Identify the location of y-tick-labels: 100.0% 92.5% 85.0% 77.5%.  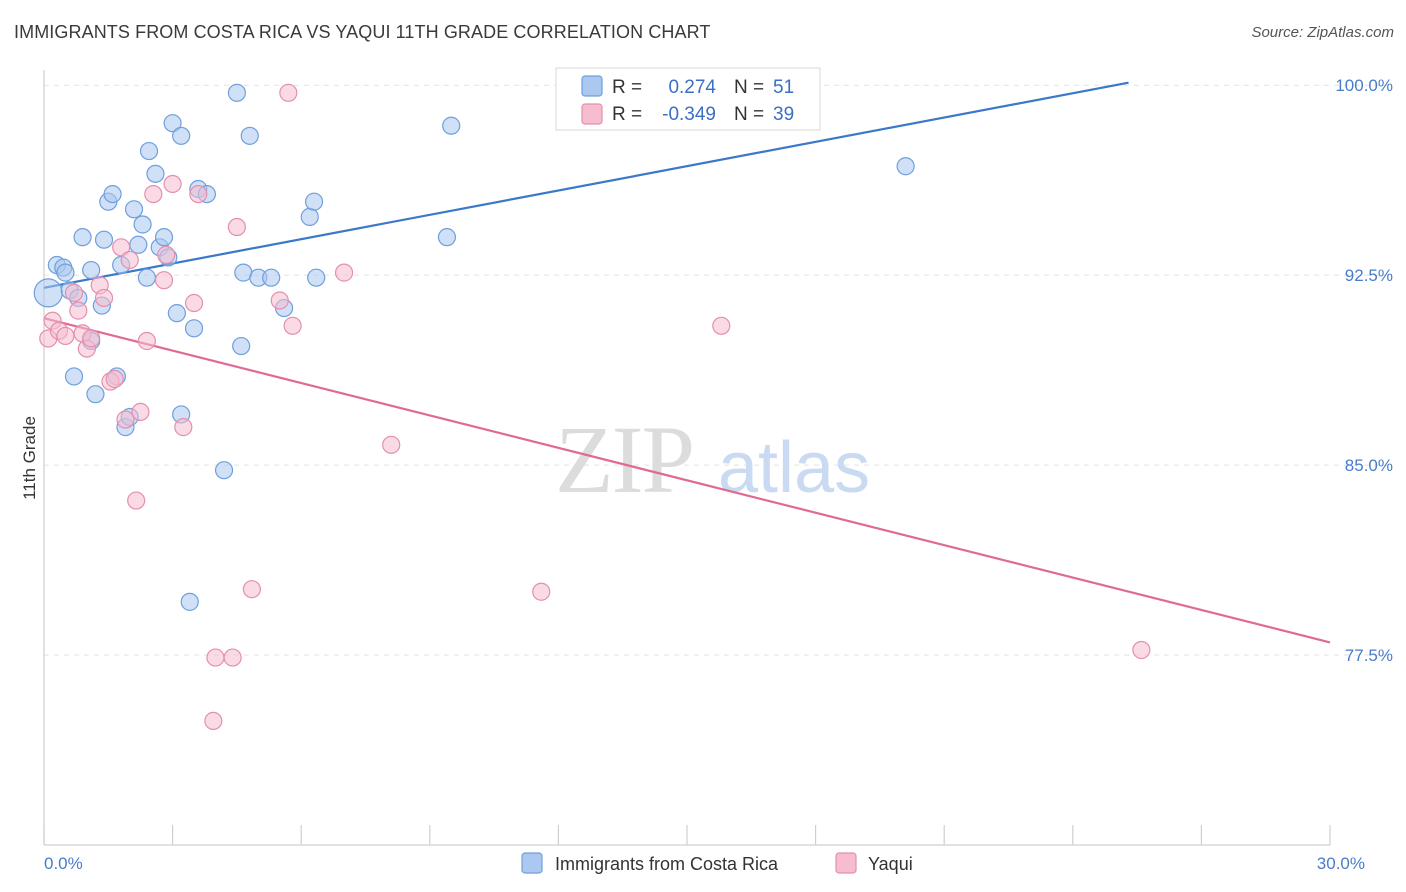
(1364, 370).